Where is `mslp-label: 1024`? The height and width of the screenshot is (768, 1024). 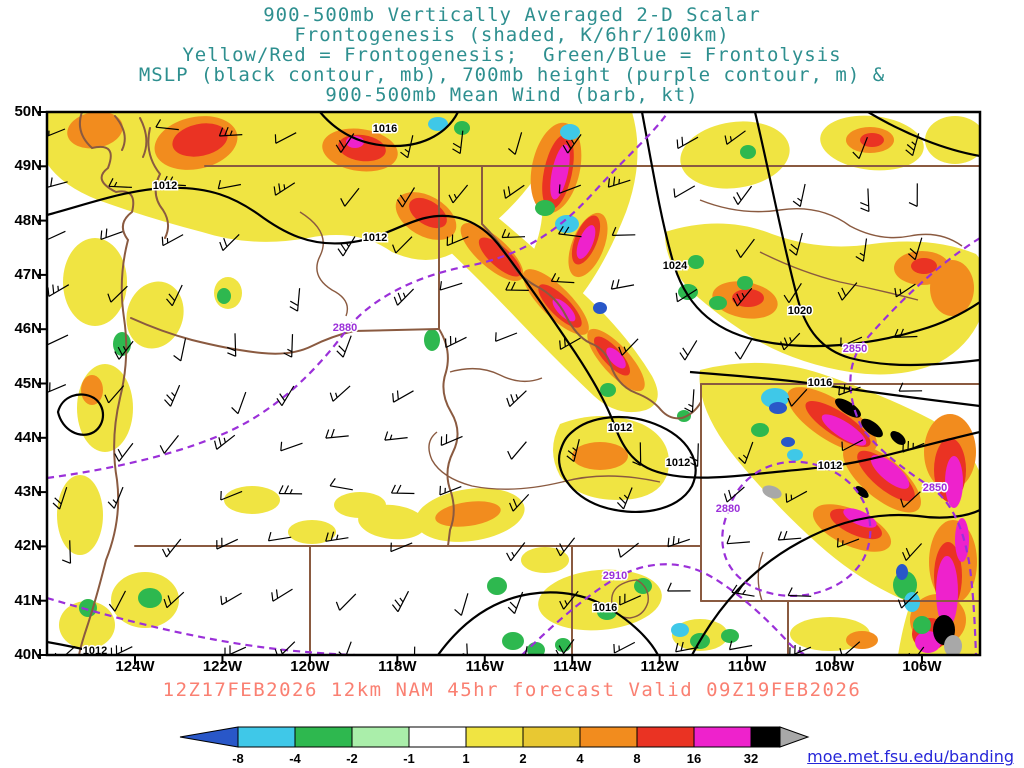
mslp-label: 1024 is located at coordinates (675, 266).